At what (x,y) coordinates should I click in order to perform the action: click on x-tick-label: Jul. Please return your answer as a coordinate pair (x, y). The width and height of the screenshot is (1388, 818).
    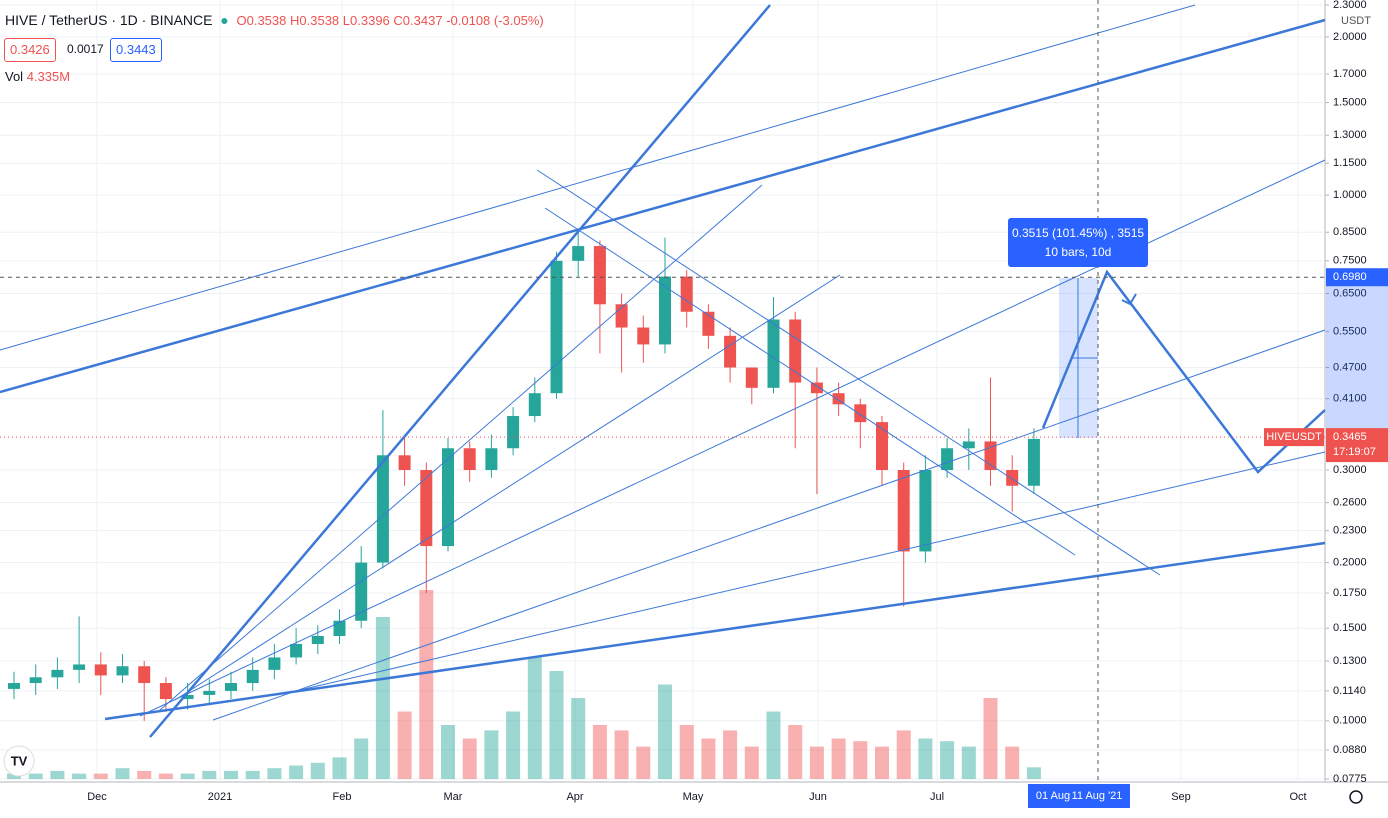
    Looking at the image, I should click on (937, 797).